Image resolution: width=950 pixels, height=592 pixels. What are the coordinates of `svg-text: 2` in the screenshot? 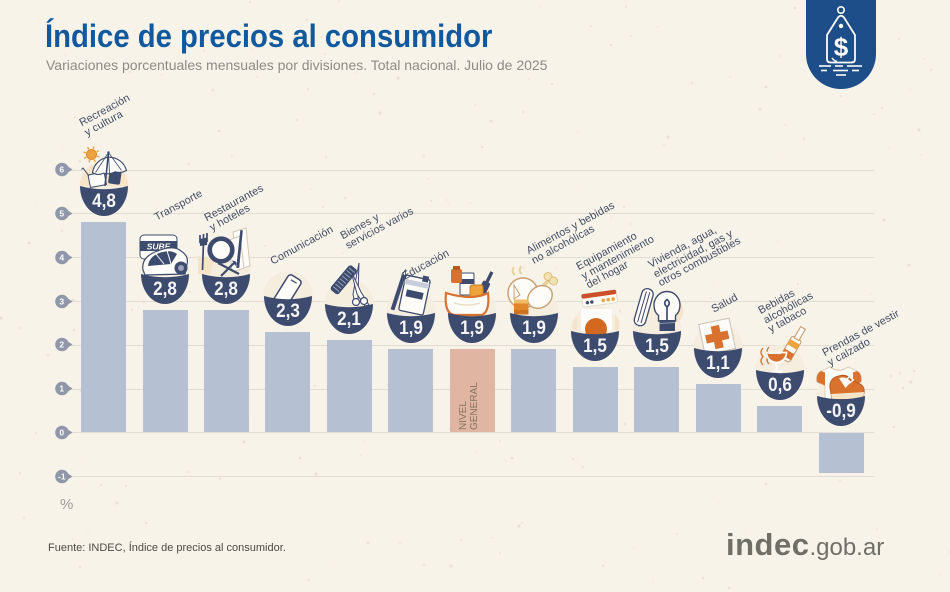 It's located at (61, 345).